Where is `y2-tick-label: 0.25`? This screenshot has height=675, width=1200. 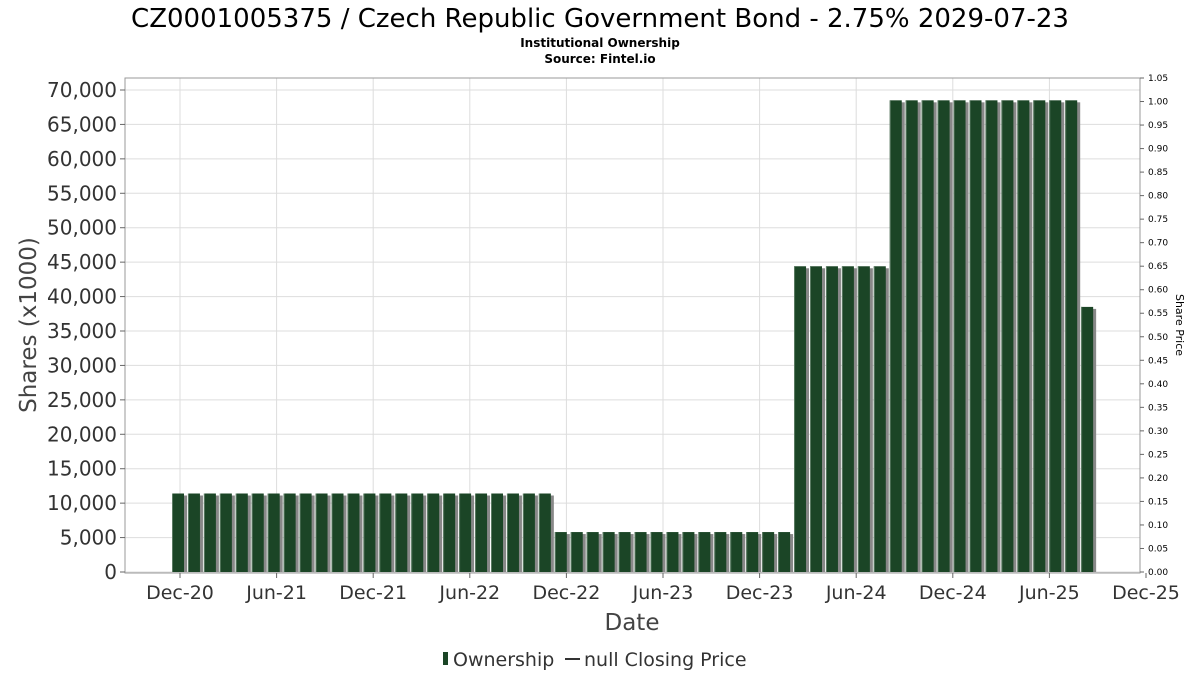 y2-tick-label: 0.25 is located at coordinates (1158, 455).